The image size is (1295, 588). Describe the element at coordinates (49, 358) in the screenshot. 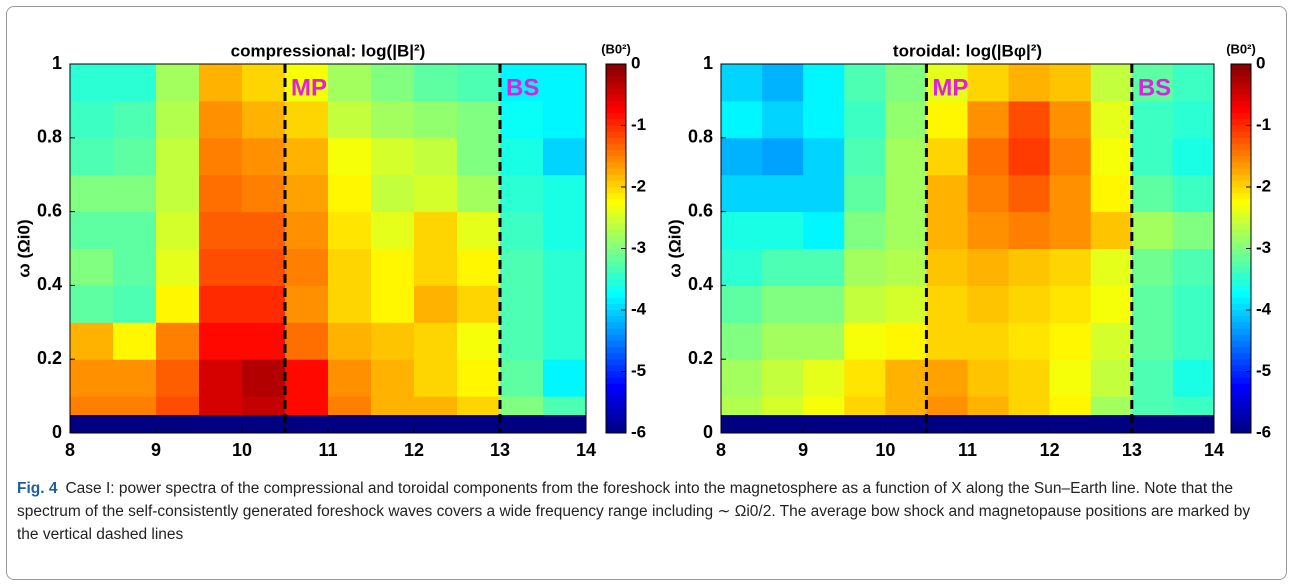

I see `y-tick-label: 0.2` at that location.